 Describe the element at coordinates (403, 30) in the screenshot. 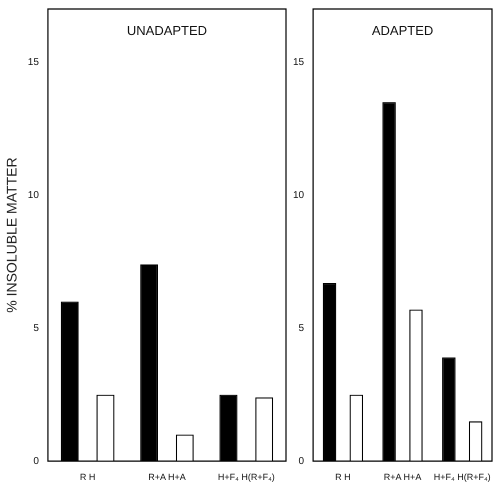

I see `text: ADAPTED` at that location.